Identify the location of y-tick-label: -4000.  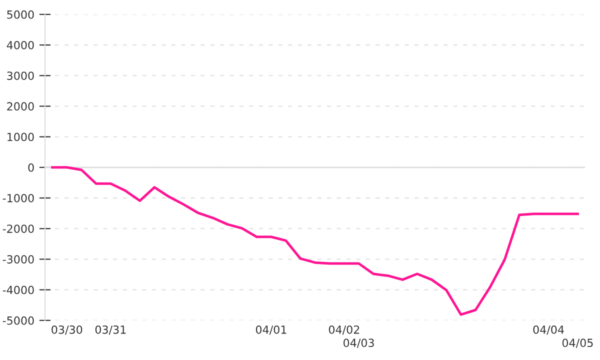
(18, 290).